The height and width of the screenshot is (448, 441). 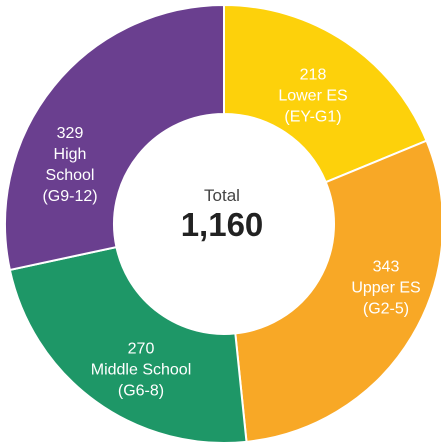 What do you see at coordinates (313, 75) in the screenshot?
I see `value-label: 218` at bounding box center [313, 75].